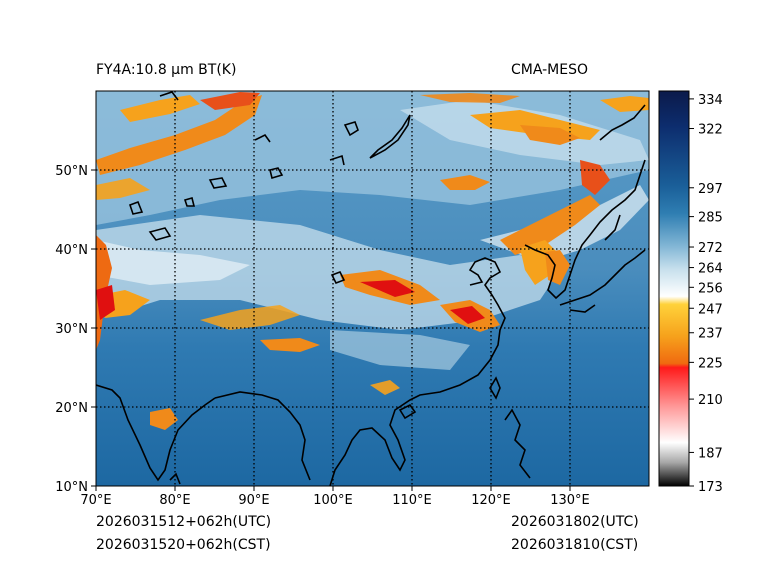 The height and width of the screenshot is (573, 764). I want to click on colorbar-tick-label: 225, so click(710, 363).